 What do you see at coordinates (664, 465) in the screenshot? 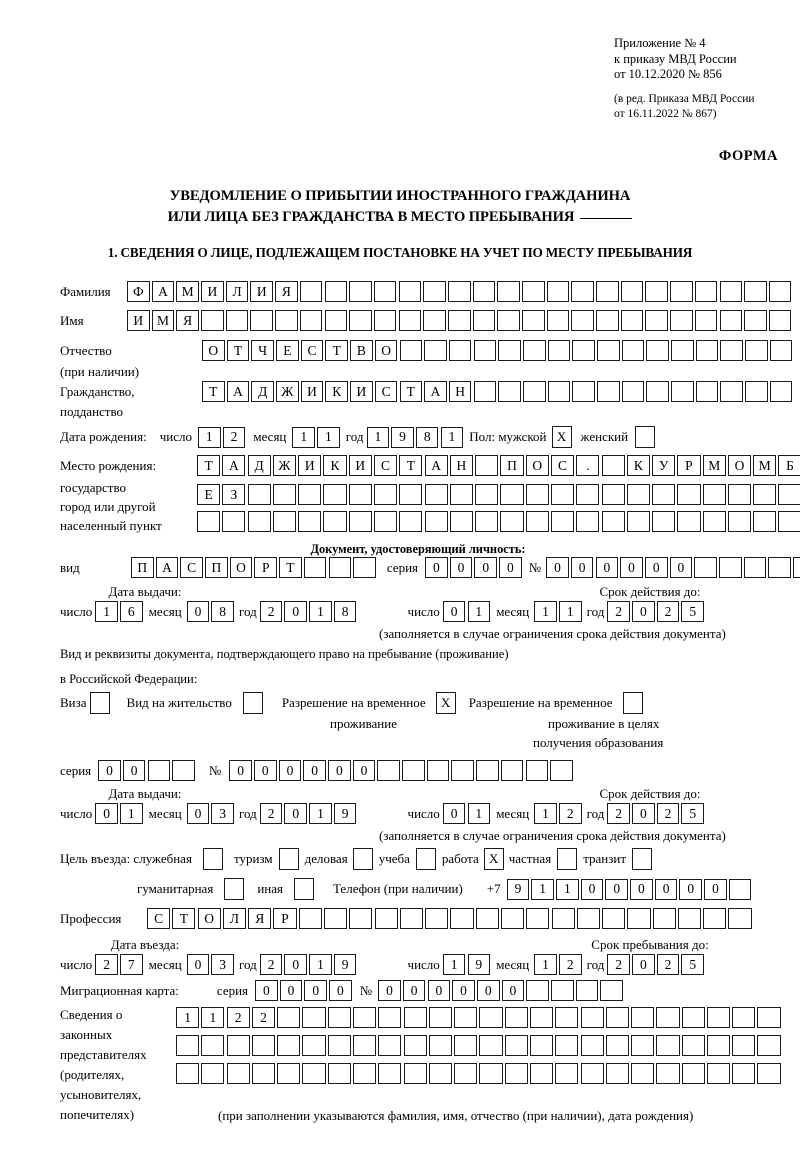
I see `char-cell: У` at bounding box center [664, 465].